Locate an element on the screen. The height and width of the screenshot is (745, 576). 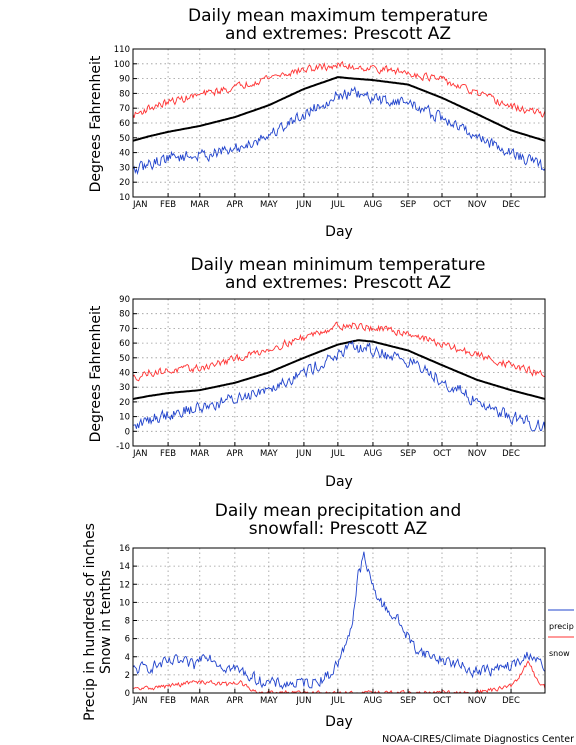
series-line-precip is located at coordinates (339, 620).